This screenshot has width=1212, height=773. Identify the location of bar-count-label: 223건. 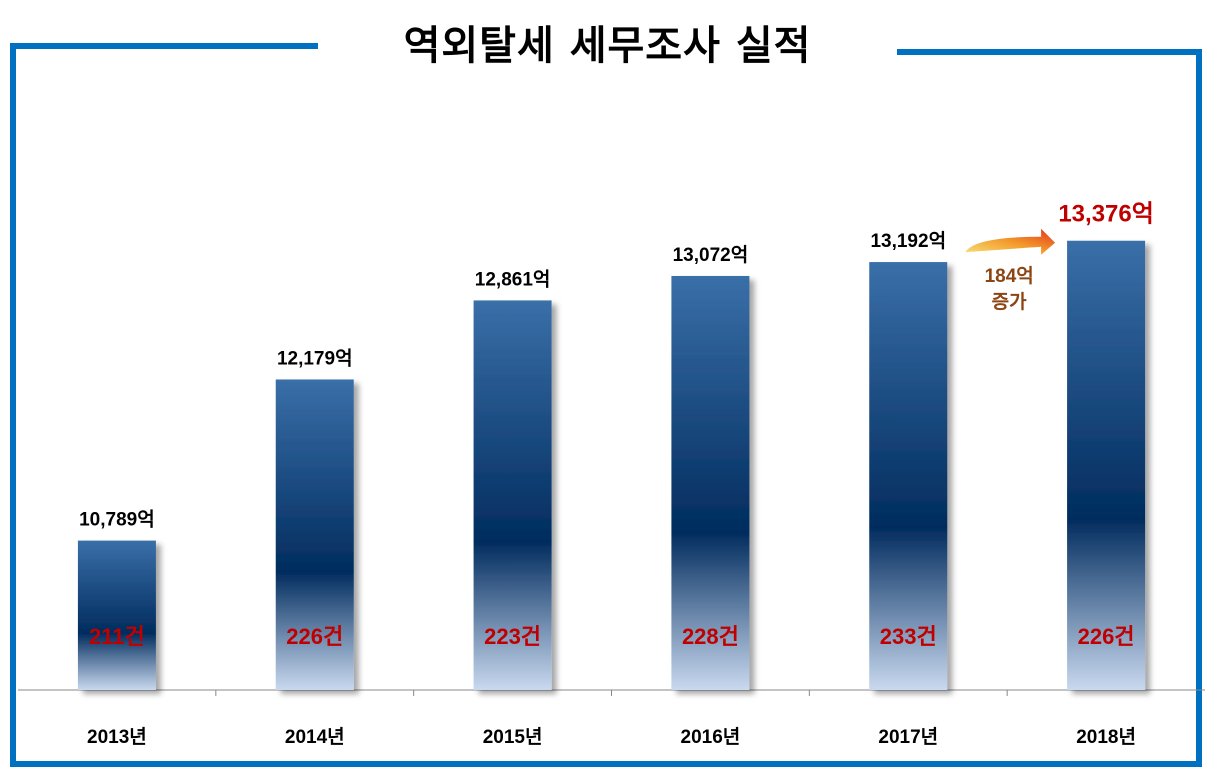
(512, 636).